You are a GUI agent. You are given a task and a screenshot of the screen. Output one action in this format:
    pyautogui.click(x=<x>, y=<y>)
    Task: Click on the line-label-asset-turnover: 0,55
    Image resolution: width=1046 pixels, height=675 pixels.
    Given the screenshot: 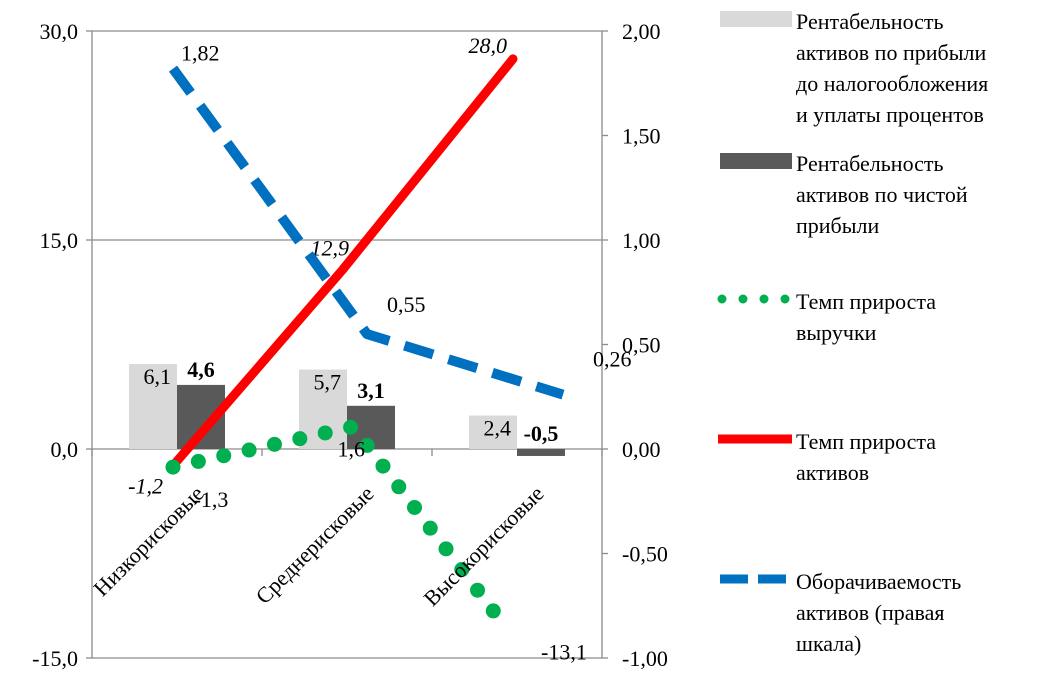 What is the action you would take?
    pyautogui.click(x=406, y=304)
    